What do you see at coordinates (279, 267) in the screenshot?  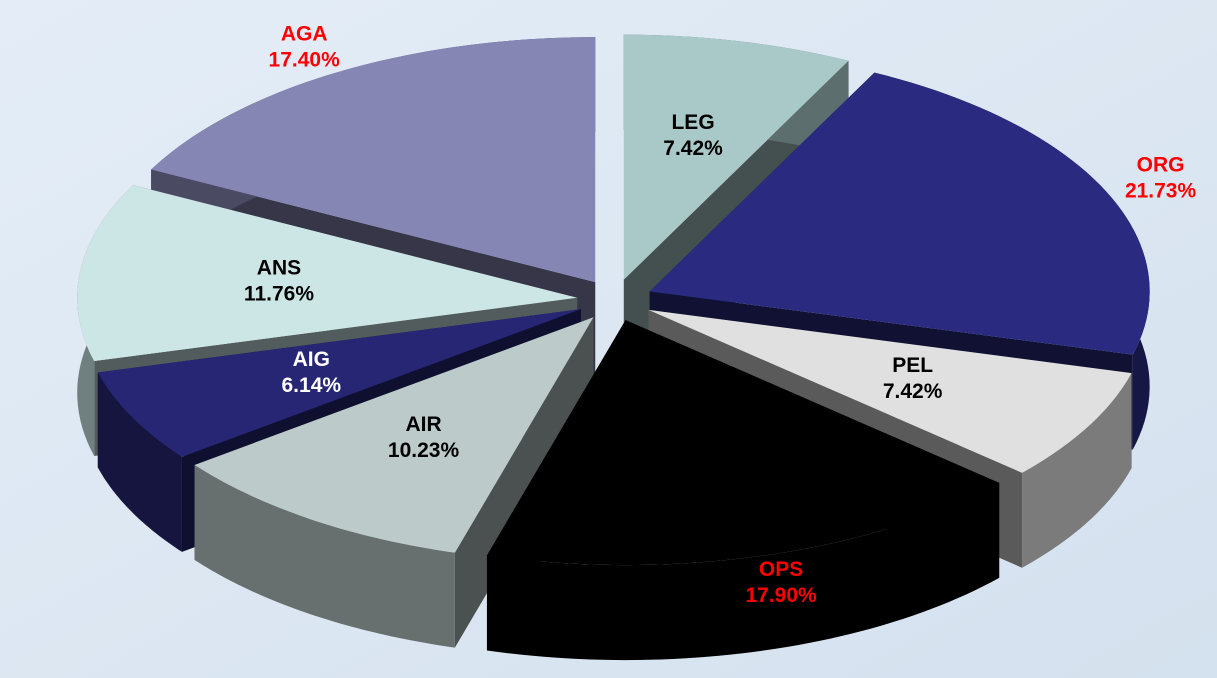 I see `slice-label: ANS` at bounding box center [279, 267].